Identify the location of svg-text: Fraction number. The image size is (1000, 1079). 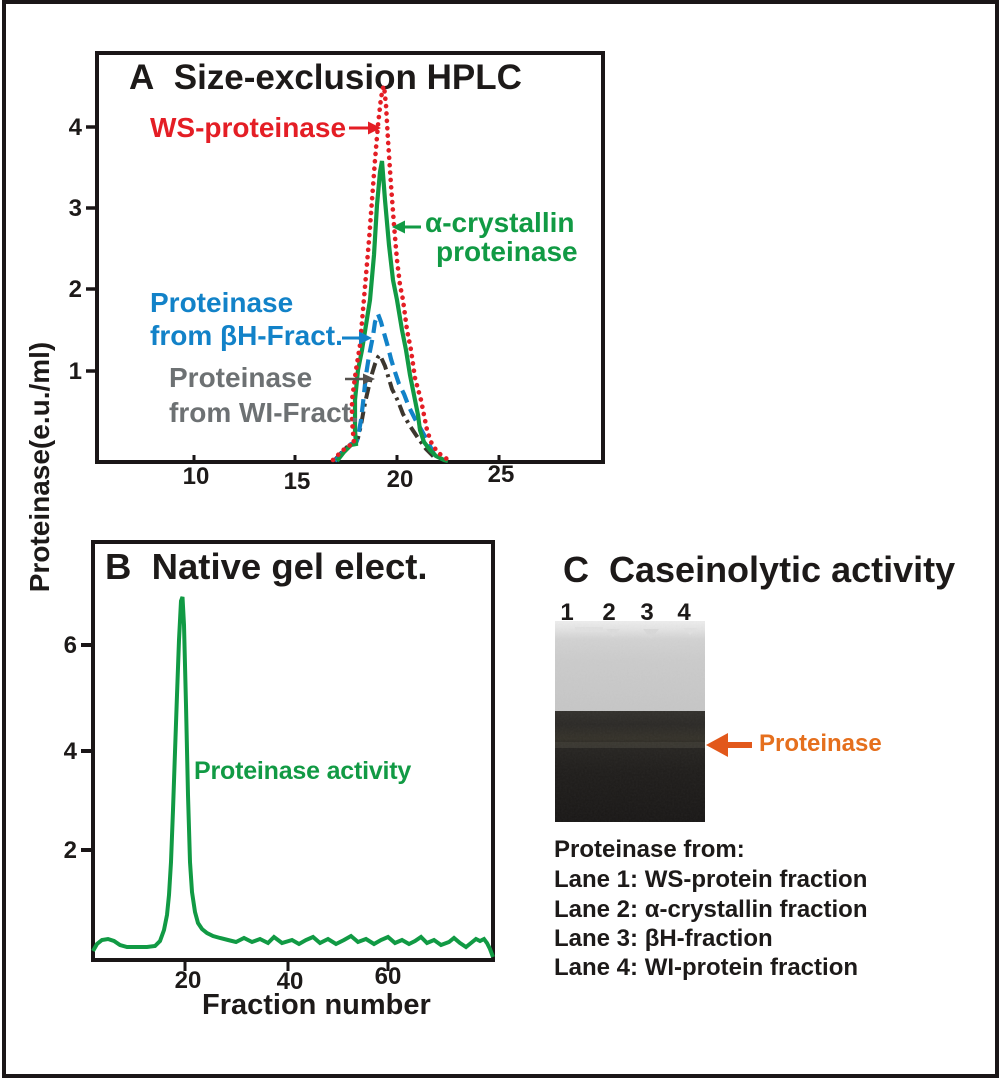
(316, 1005).